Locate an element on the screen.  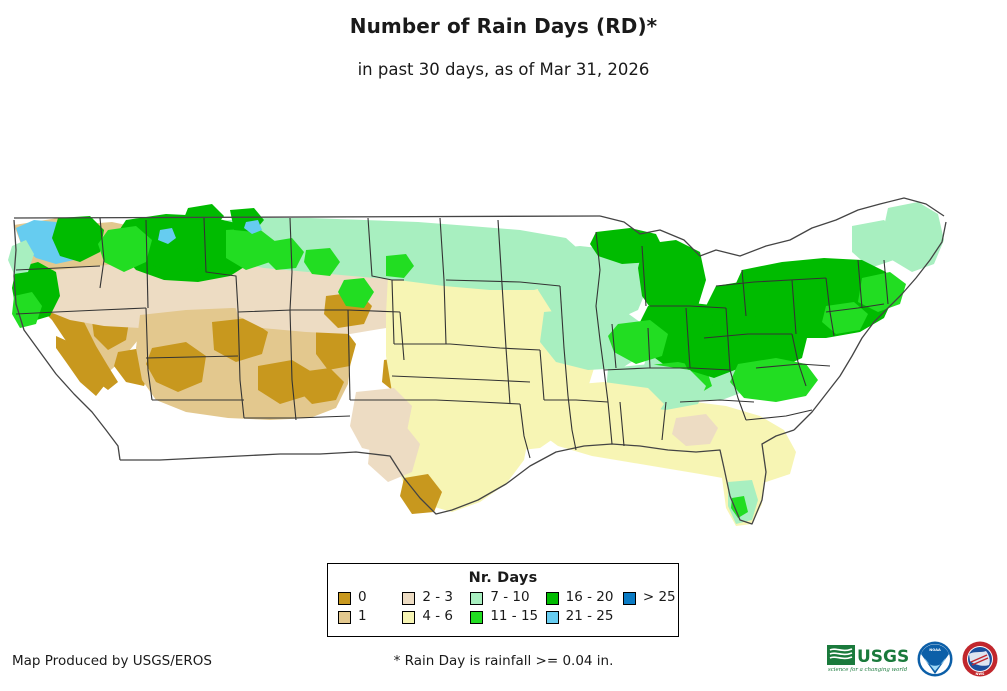
noaa-logo-text: NOAA is located at coordinates (935, 650).